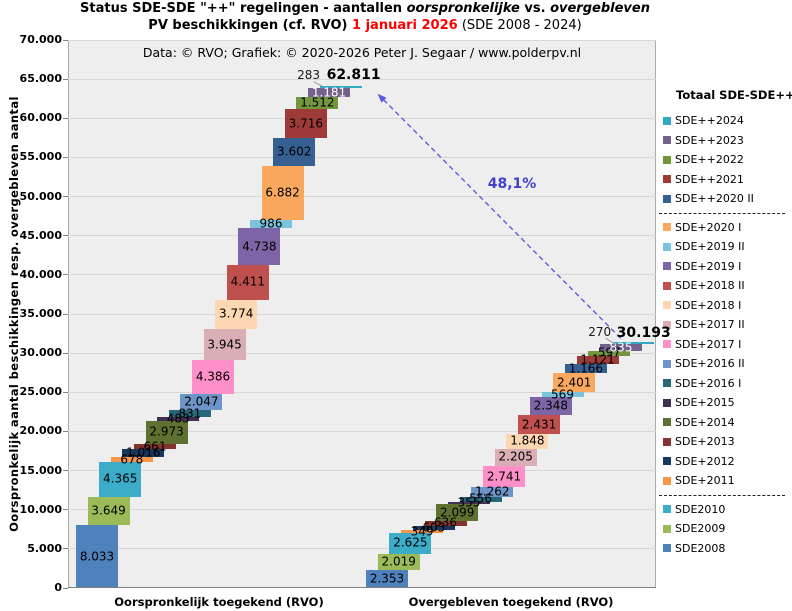 The width and height of the screenshot is (792, 611). Describe the element at coordinates (512, 184) in the screenshot. I see `percent-annotation: 48,1%` at that location.